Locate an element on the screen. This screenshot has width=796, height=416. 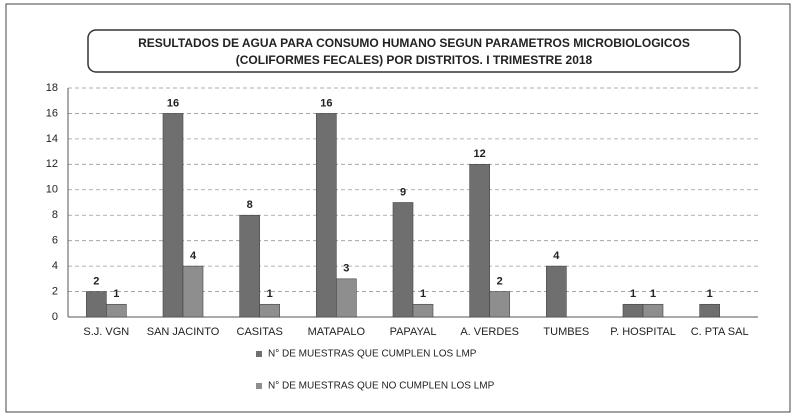
y-tick-label: 12 is located at coordinates (52, 164).